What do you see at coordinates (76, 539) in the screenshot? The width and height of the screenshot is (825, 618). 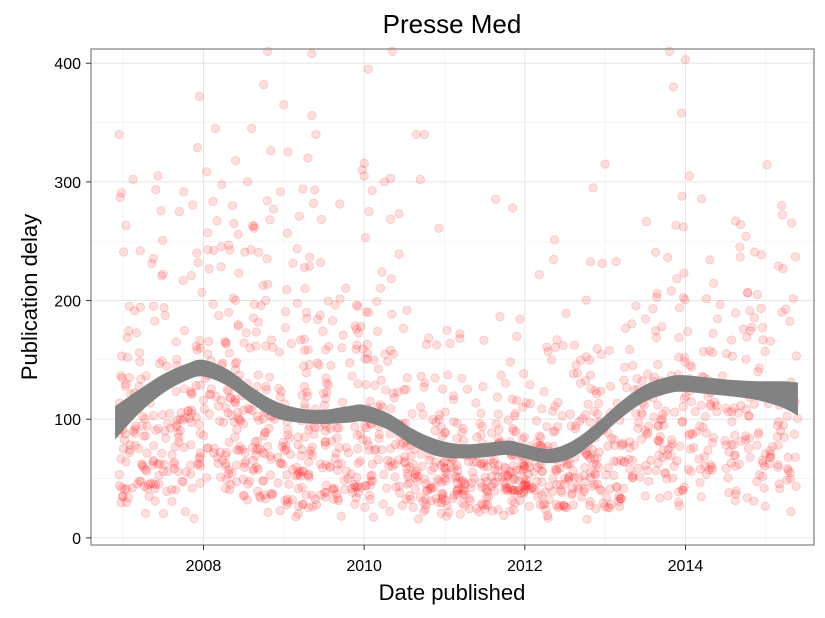 I see `y-tick-label: 0` at bounding box center [76, 539].